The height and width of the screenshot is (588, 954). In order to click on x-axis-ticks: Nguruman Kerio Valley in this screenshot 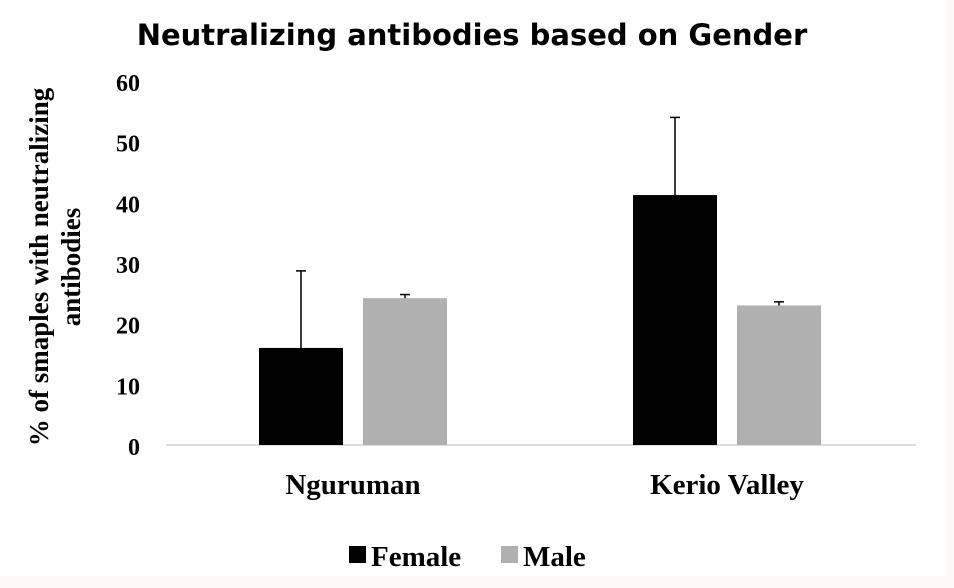, I will do `click(544, 485)`.